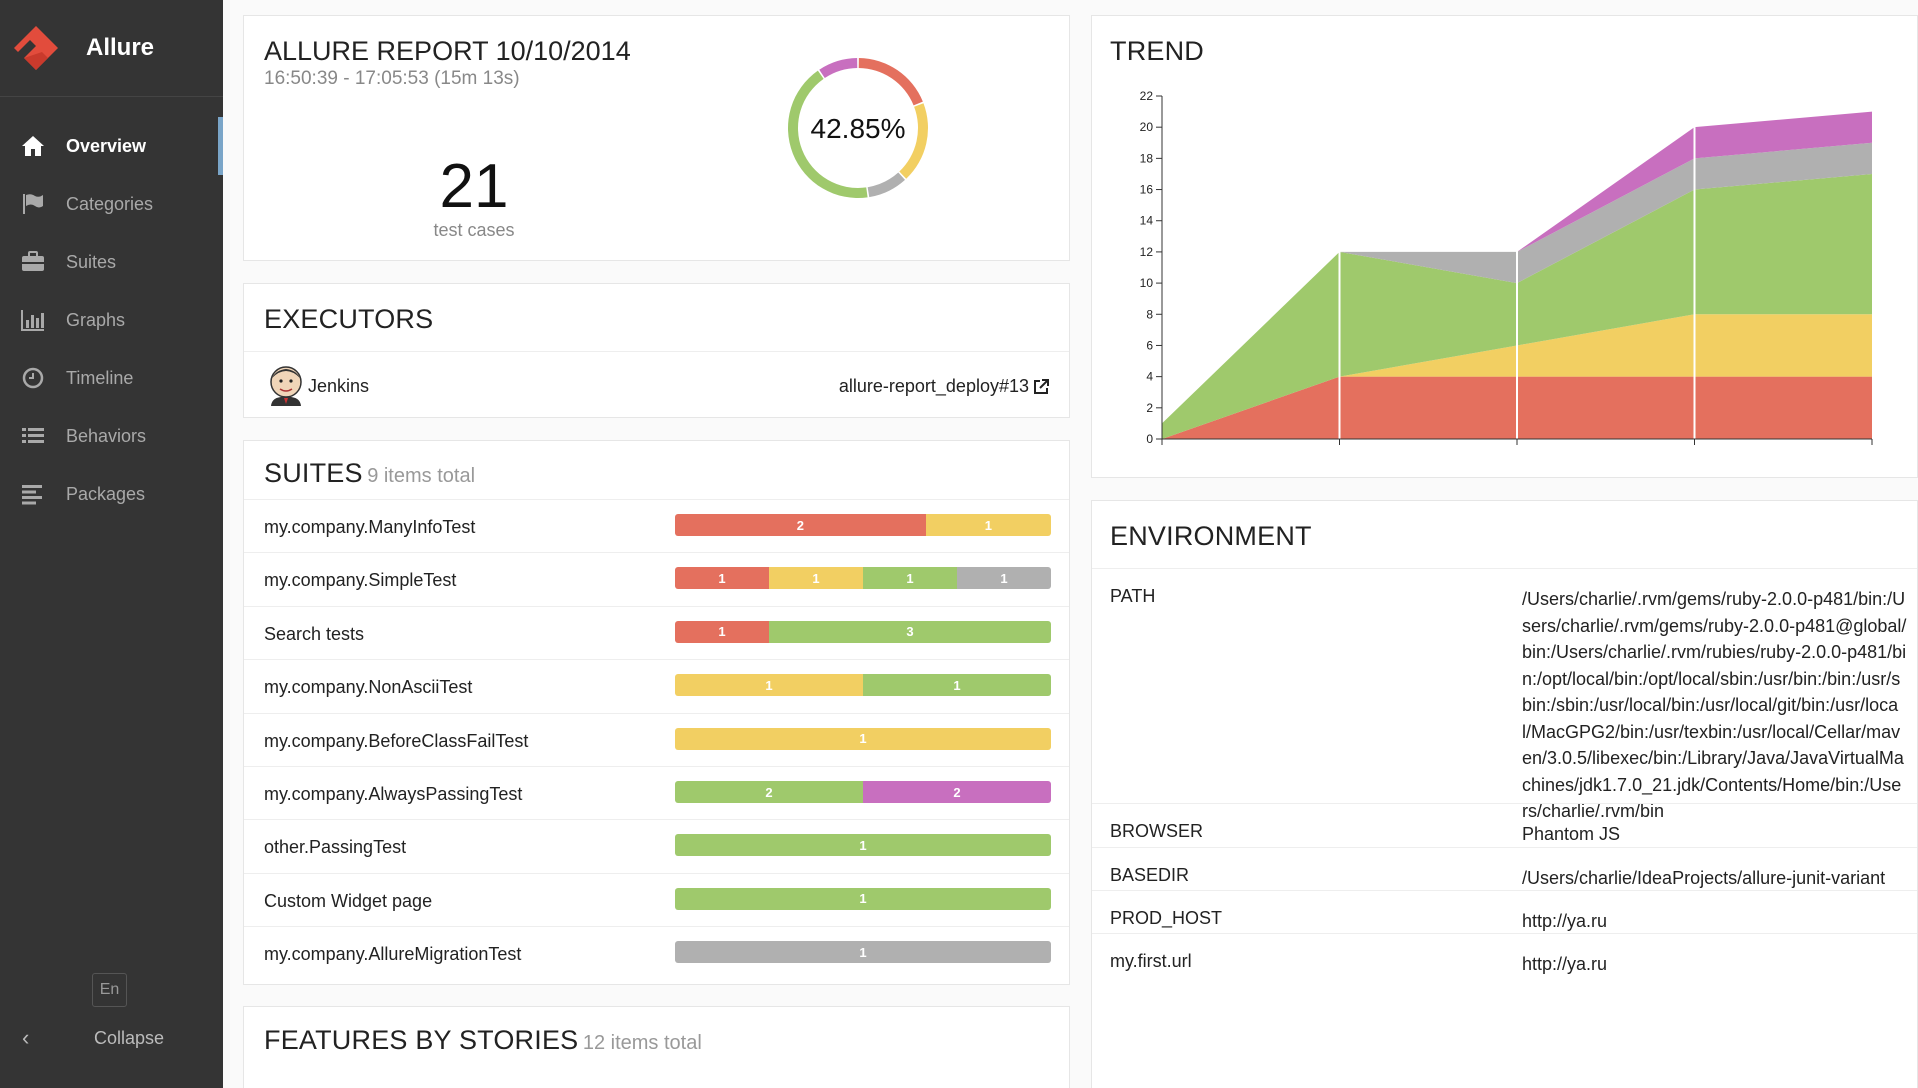  I want to click on sidebar-item-categories: Categories, so click(111, 204).